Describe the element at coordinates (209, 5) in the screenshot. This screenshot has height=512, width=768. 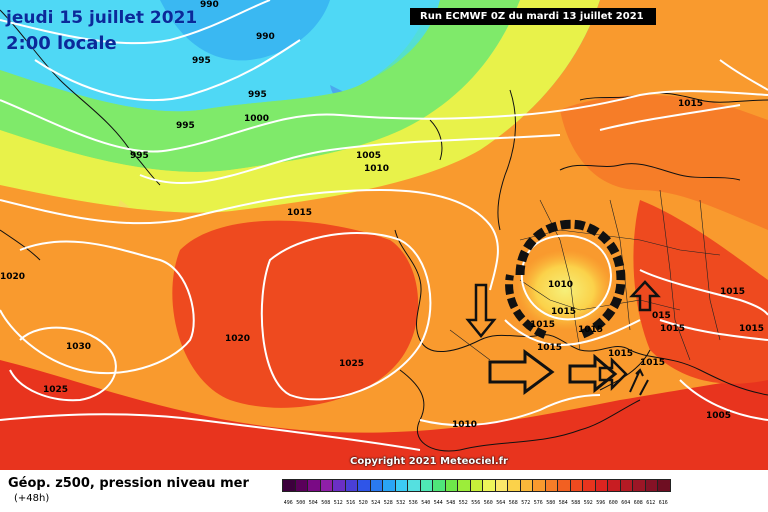
I see `isobar-label: 990` at that location.